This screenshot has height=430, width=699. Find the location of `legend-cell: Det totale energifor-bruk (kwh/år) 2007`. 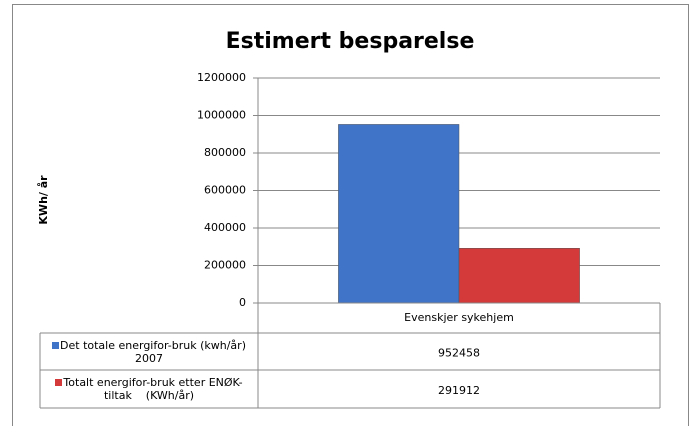

legend-cell: Det totale energifor-bruk (kwh/år) 2007 is located at coordinates (149, 351).